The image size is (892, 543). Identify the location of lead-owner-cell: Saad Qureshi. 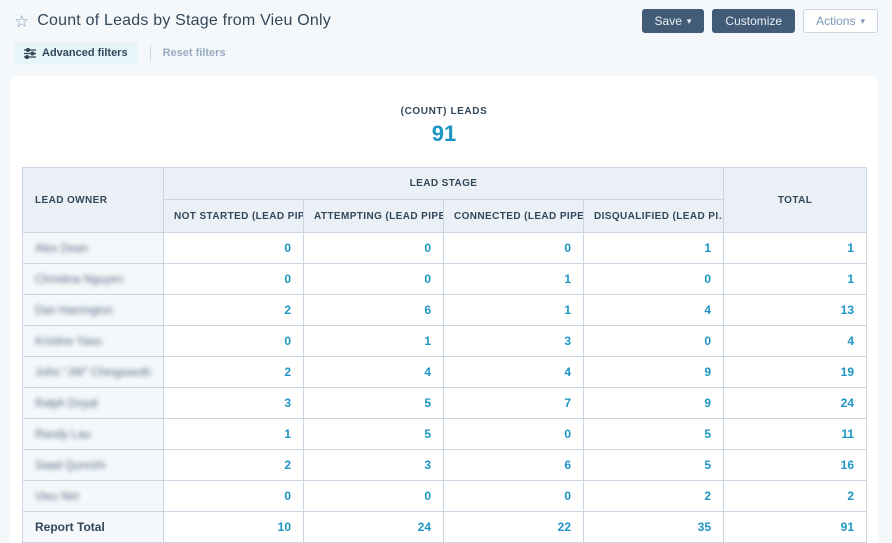
(93, 465).